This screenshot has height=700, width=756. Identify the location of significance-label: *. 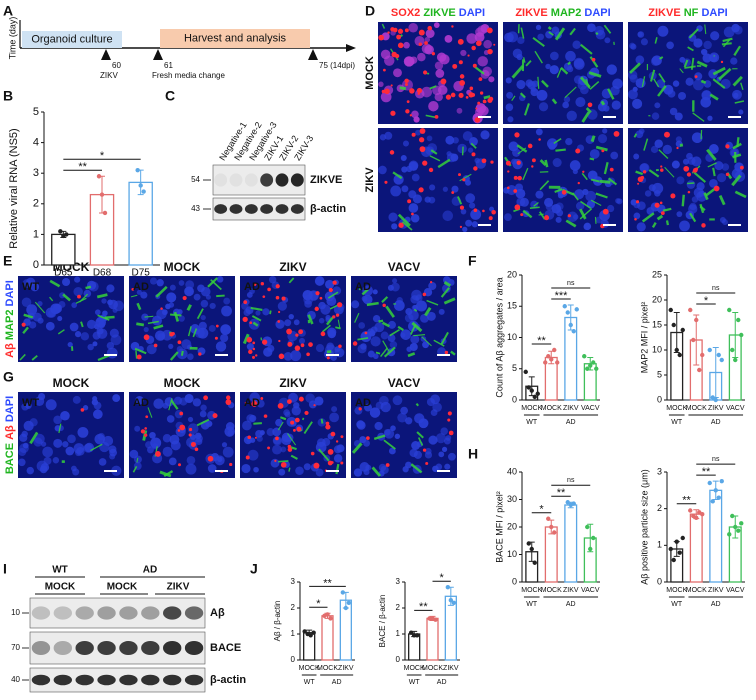
(318, 604).